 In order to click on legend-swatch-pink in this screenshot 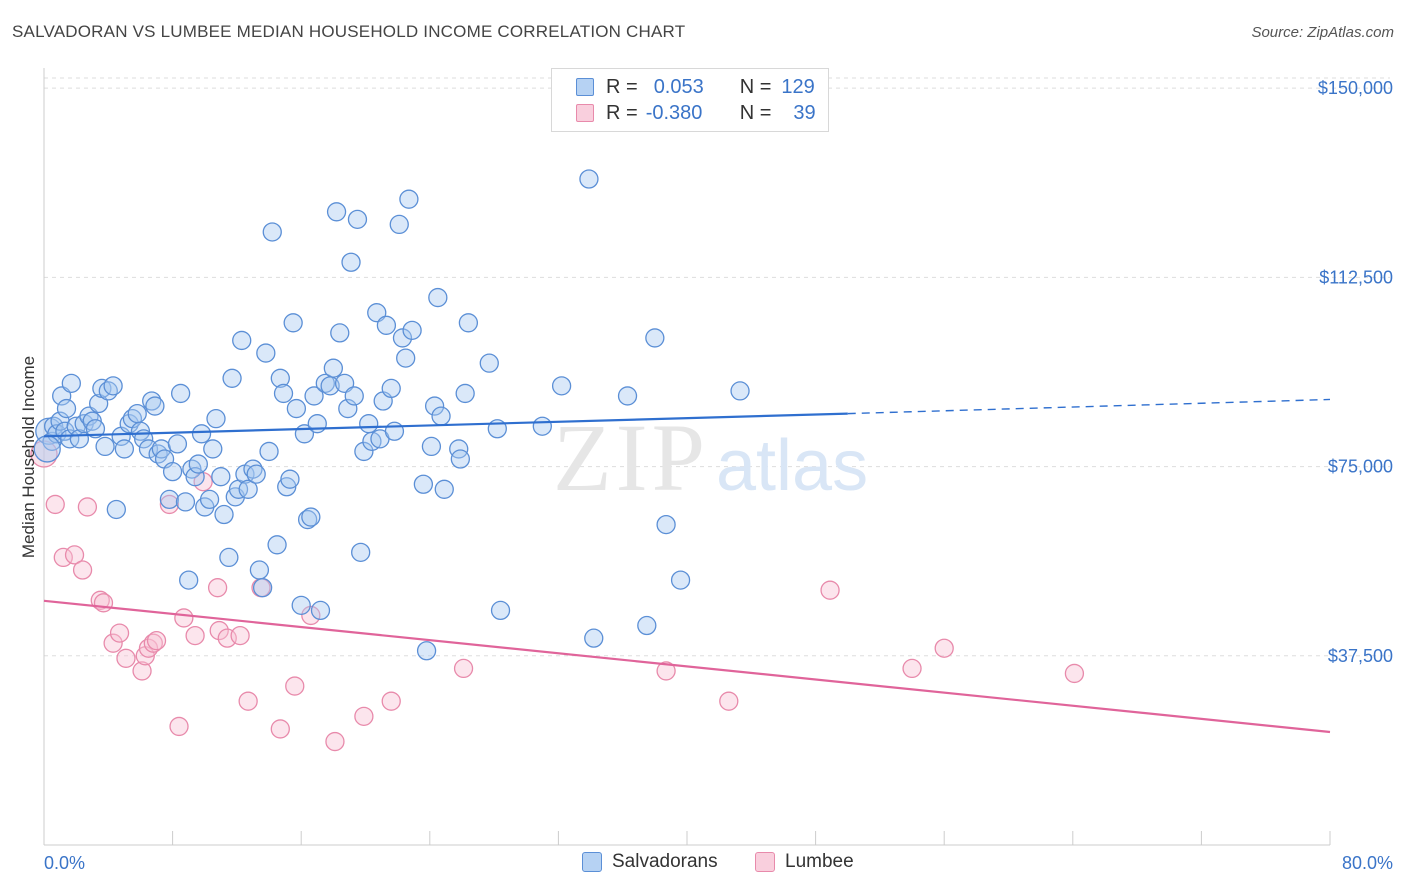, I will do `click(585, 113)`.